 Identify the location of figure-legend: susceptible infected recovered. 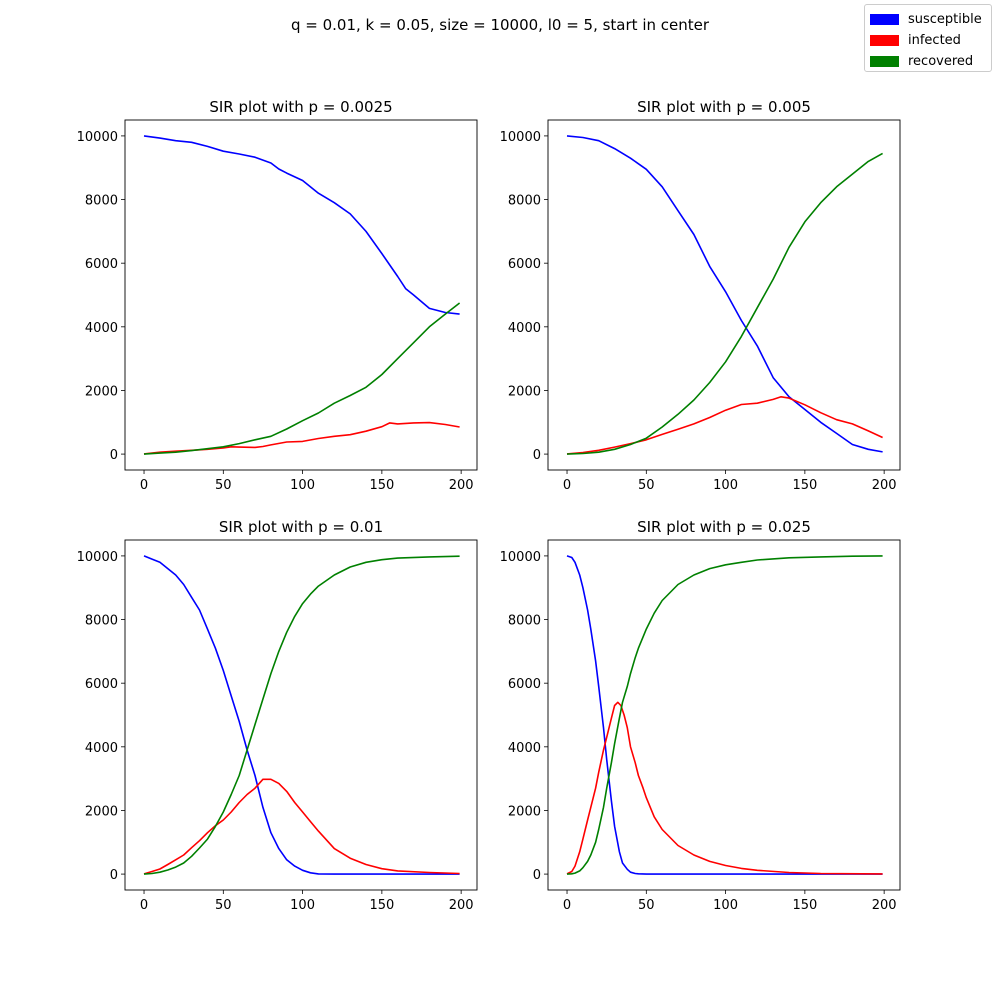
(928, 38).